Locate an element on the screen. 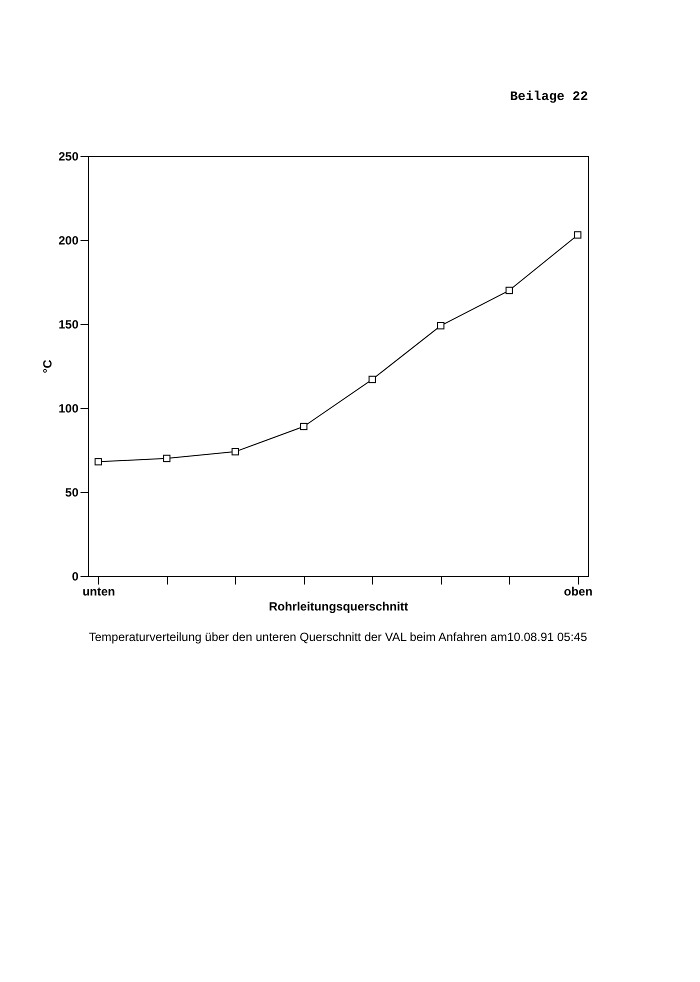 The height and width of the screenshot is (982, 700). y-tick-label: 150 is located at coordinates (68, 325).